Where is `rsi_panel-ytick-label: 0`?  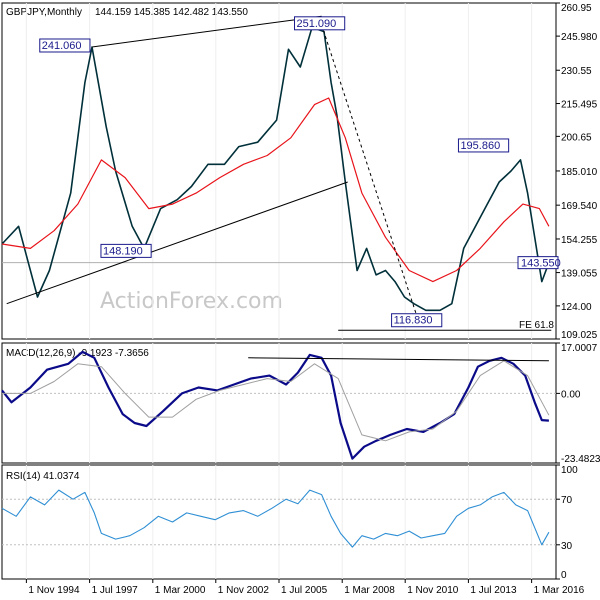
rsi_panel-ytick-label: 0 is located at coordinates (564, 575).